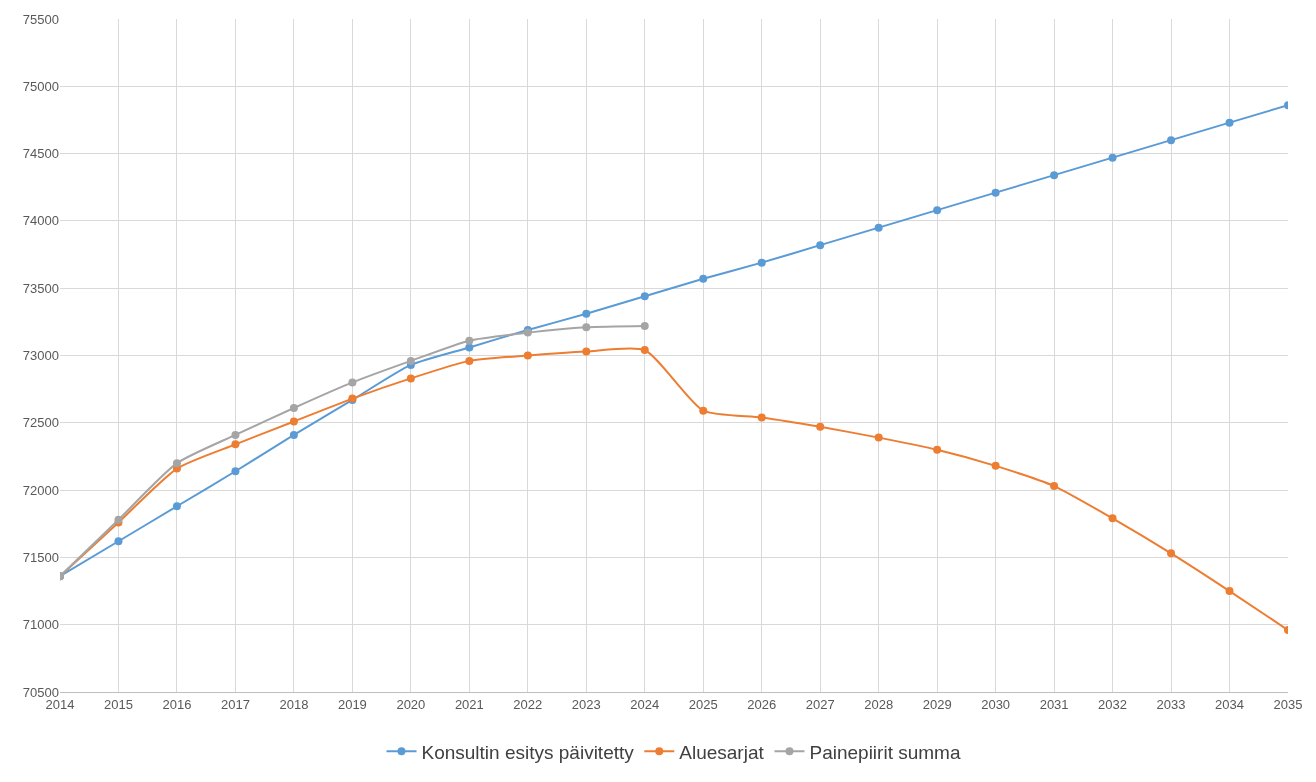 This screenshot has width=1316, height=782. What do you see at coordinates (235, 704) in the screenshot?
I see `x-tick-label: 2017` at bounding box center [235, 704].